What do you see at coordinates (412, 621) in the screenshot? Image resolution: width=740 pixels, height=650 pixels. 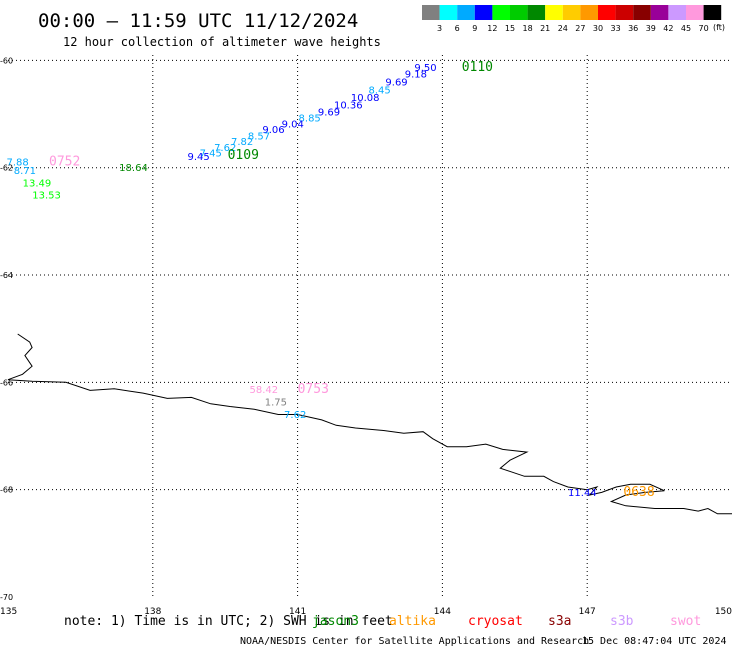 I see `satellite-legend-altika: altika` at bounding box center [412, 621].